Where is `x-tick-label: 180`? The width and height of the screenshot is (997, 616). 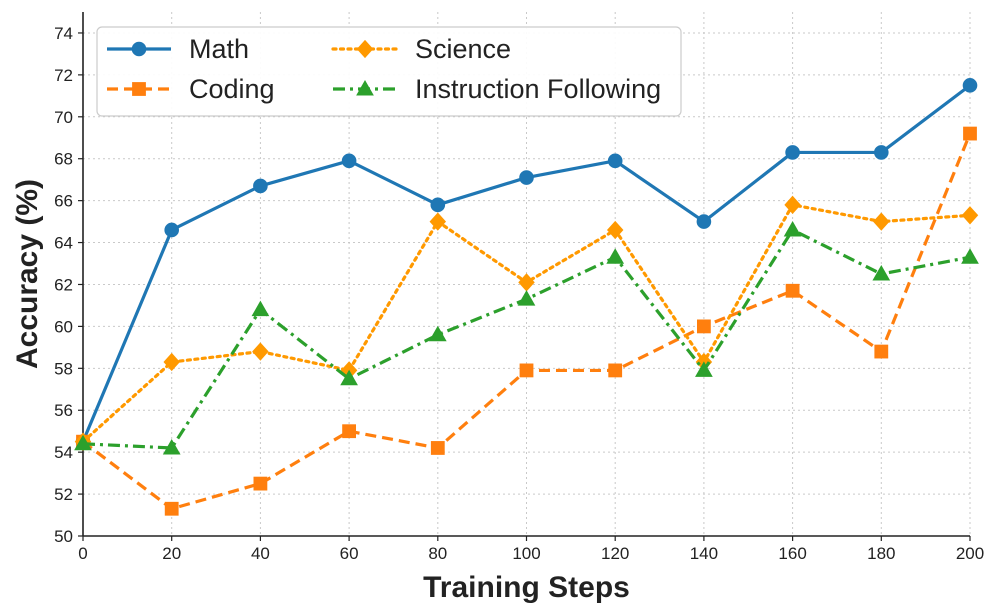
x-tick-label: 180 is located at coordinates (881, 553).